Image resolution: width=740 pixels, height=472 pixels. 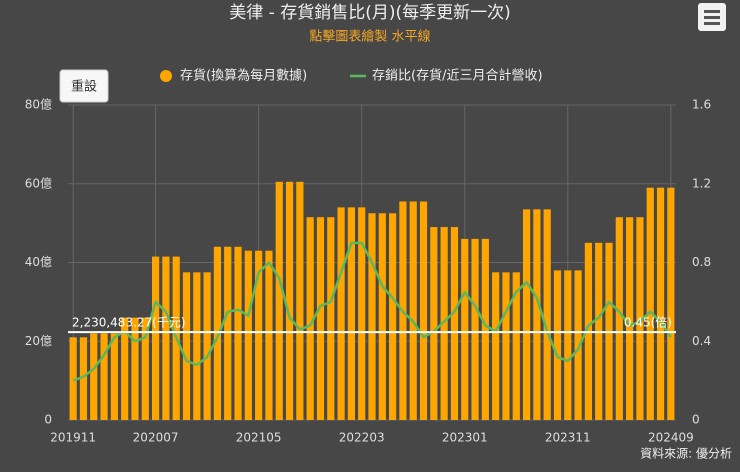 What do you see at coordinates (568, 438) in the screenshot?
I see `x-tick-label: 202311` at bounding box center [568, 438].